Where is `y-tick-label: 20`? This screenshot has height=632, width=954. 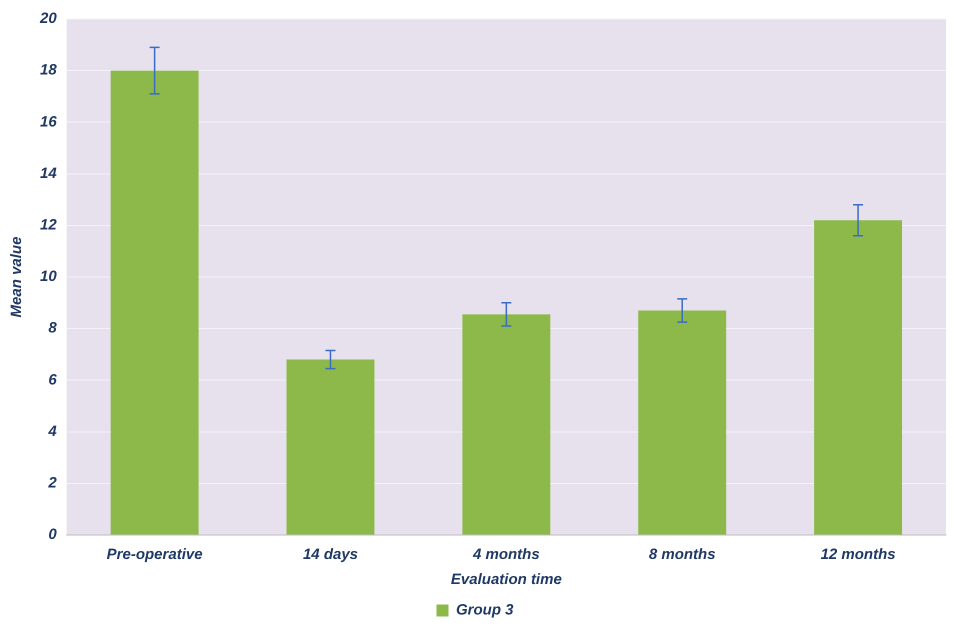
y-tick-label: 20 is located at coordinates (48, 19).